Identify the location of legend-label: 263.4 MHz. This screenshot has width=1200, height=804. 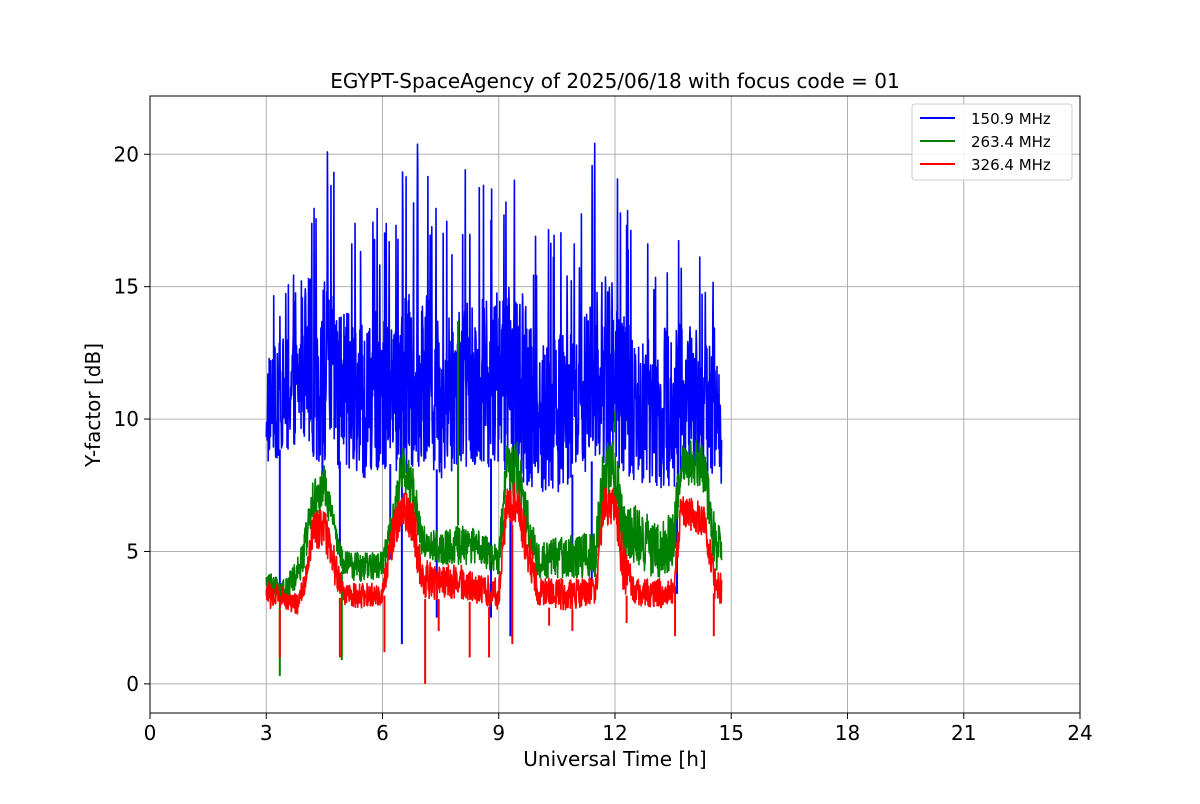
(1011, 142).